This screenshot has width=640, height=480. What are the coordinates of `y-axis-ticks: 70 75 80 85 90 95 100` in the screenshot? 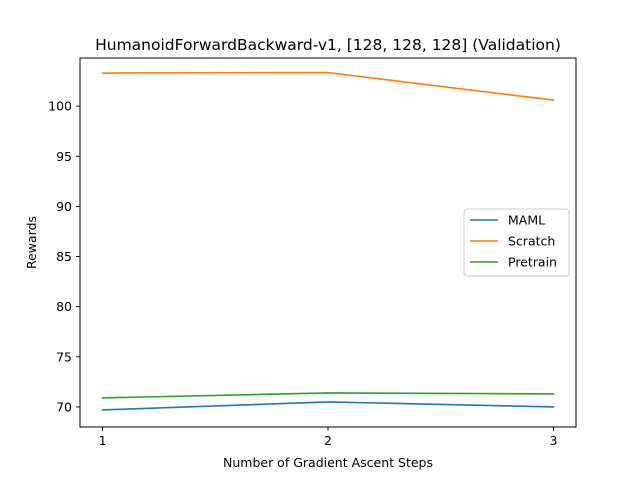 It's located at (64, 256).